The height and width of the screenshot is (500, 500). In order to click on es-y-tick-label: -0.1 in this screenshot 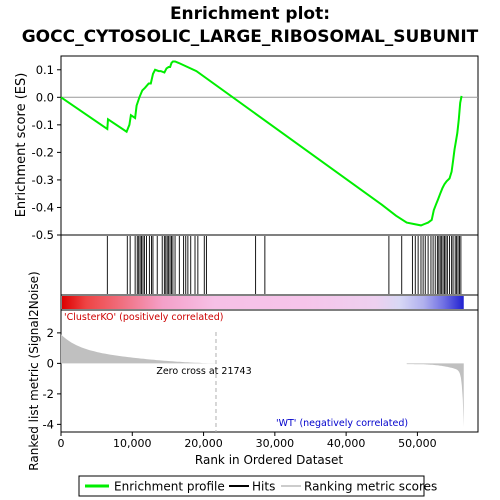, I will do `click(43, 125)`.